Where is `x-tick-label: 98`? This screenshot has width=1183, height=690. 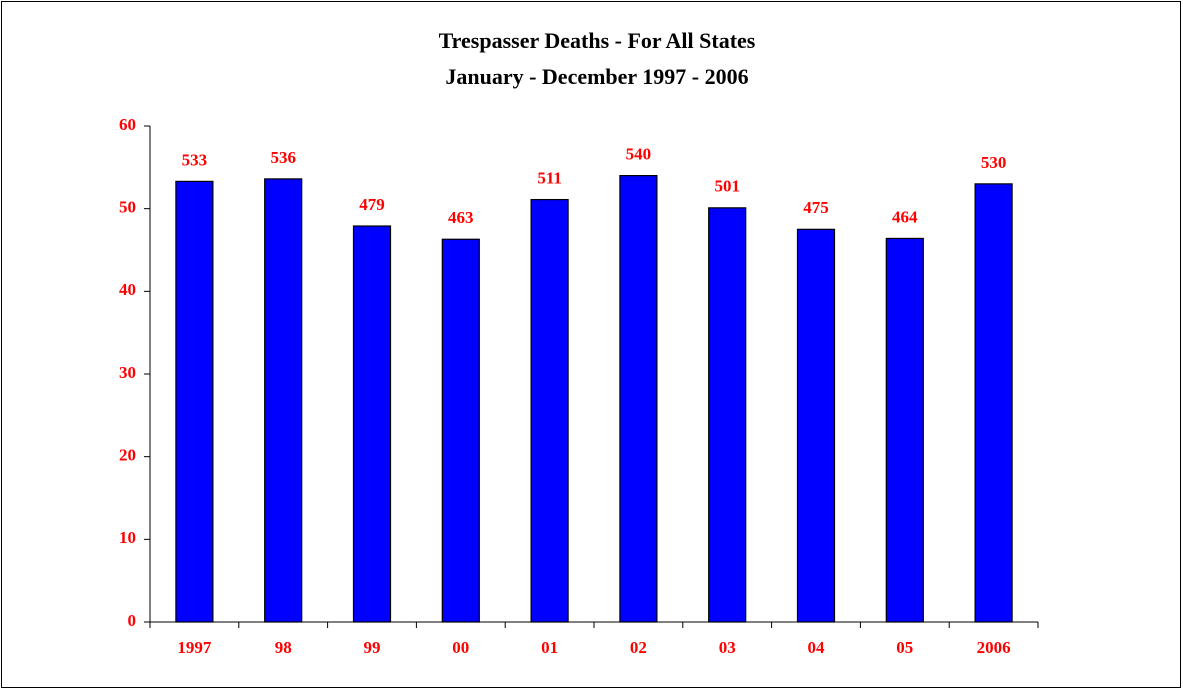 x-tick-label: 98 is located at coordinates (283, 647).